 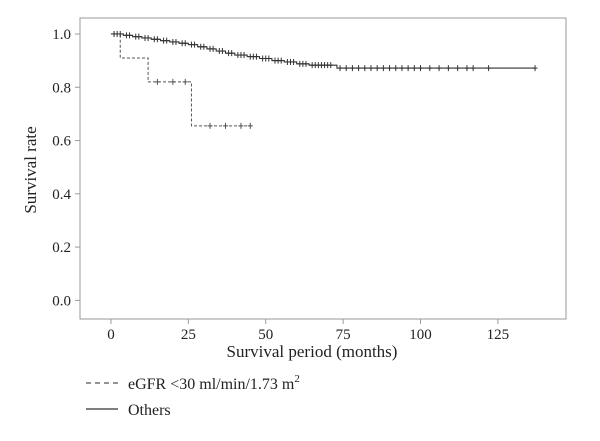 I want to click on legend: eGFR <30 ml/min/1.73 m2 Others, so click(x=193, y=396).